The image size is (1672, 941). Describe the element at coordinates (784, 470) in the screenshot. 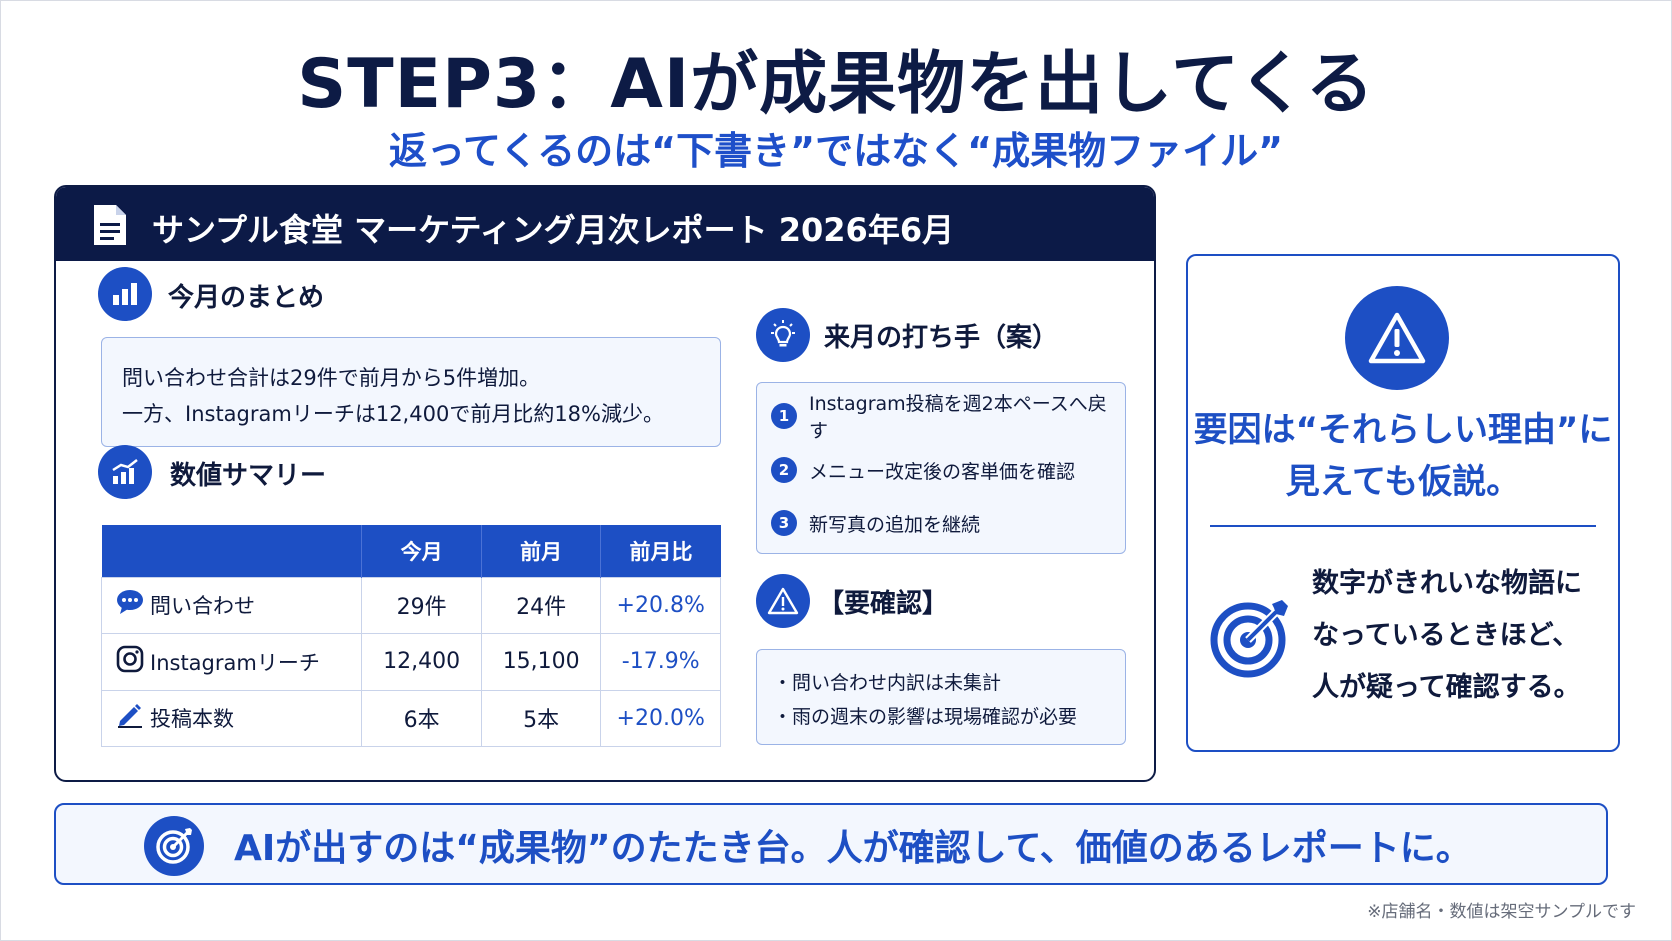

I see `number-badge: 2` at that location.